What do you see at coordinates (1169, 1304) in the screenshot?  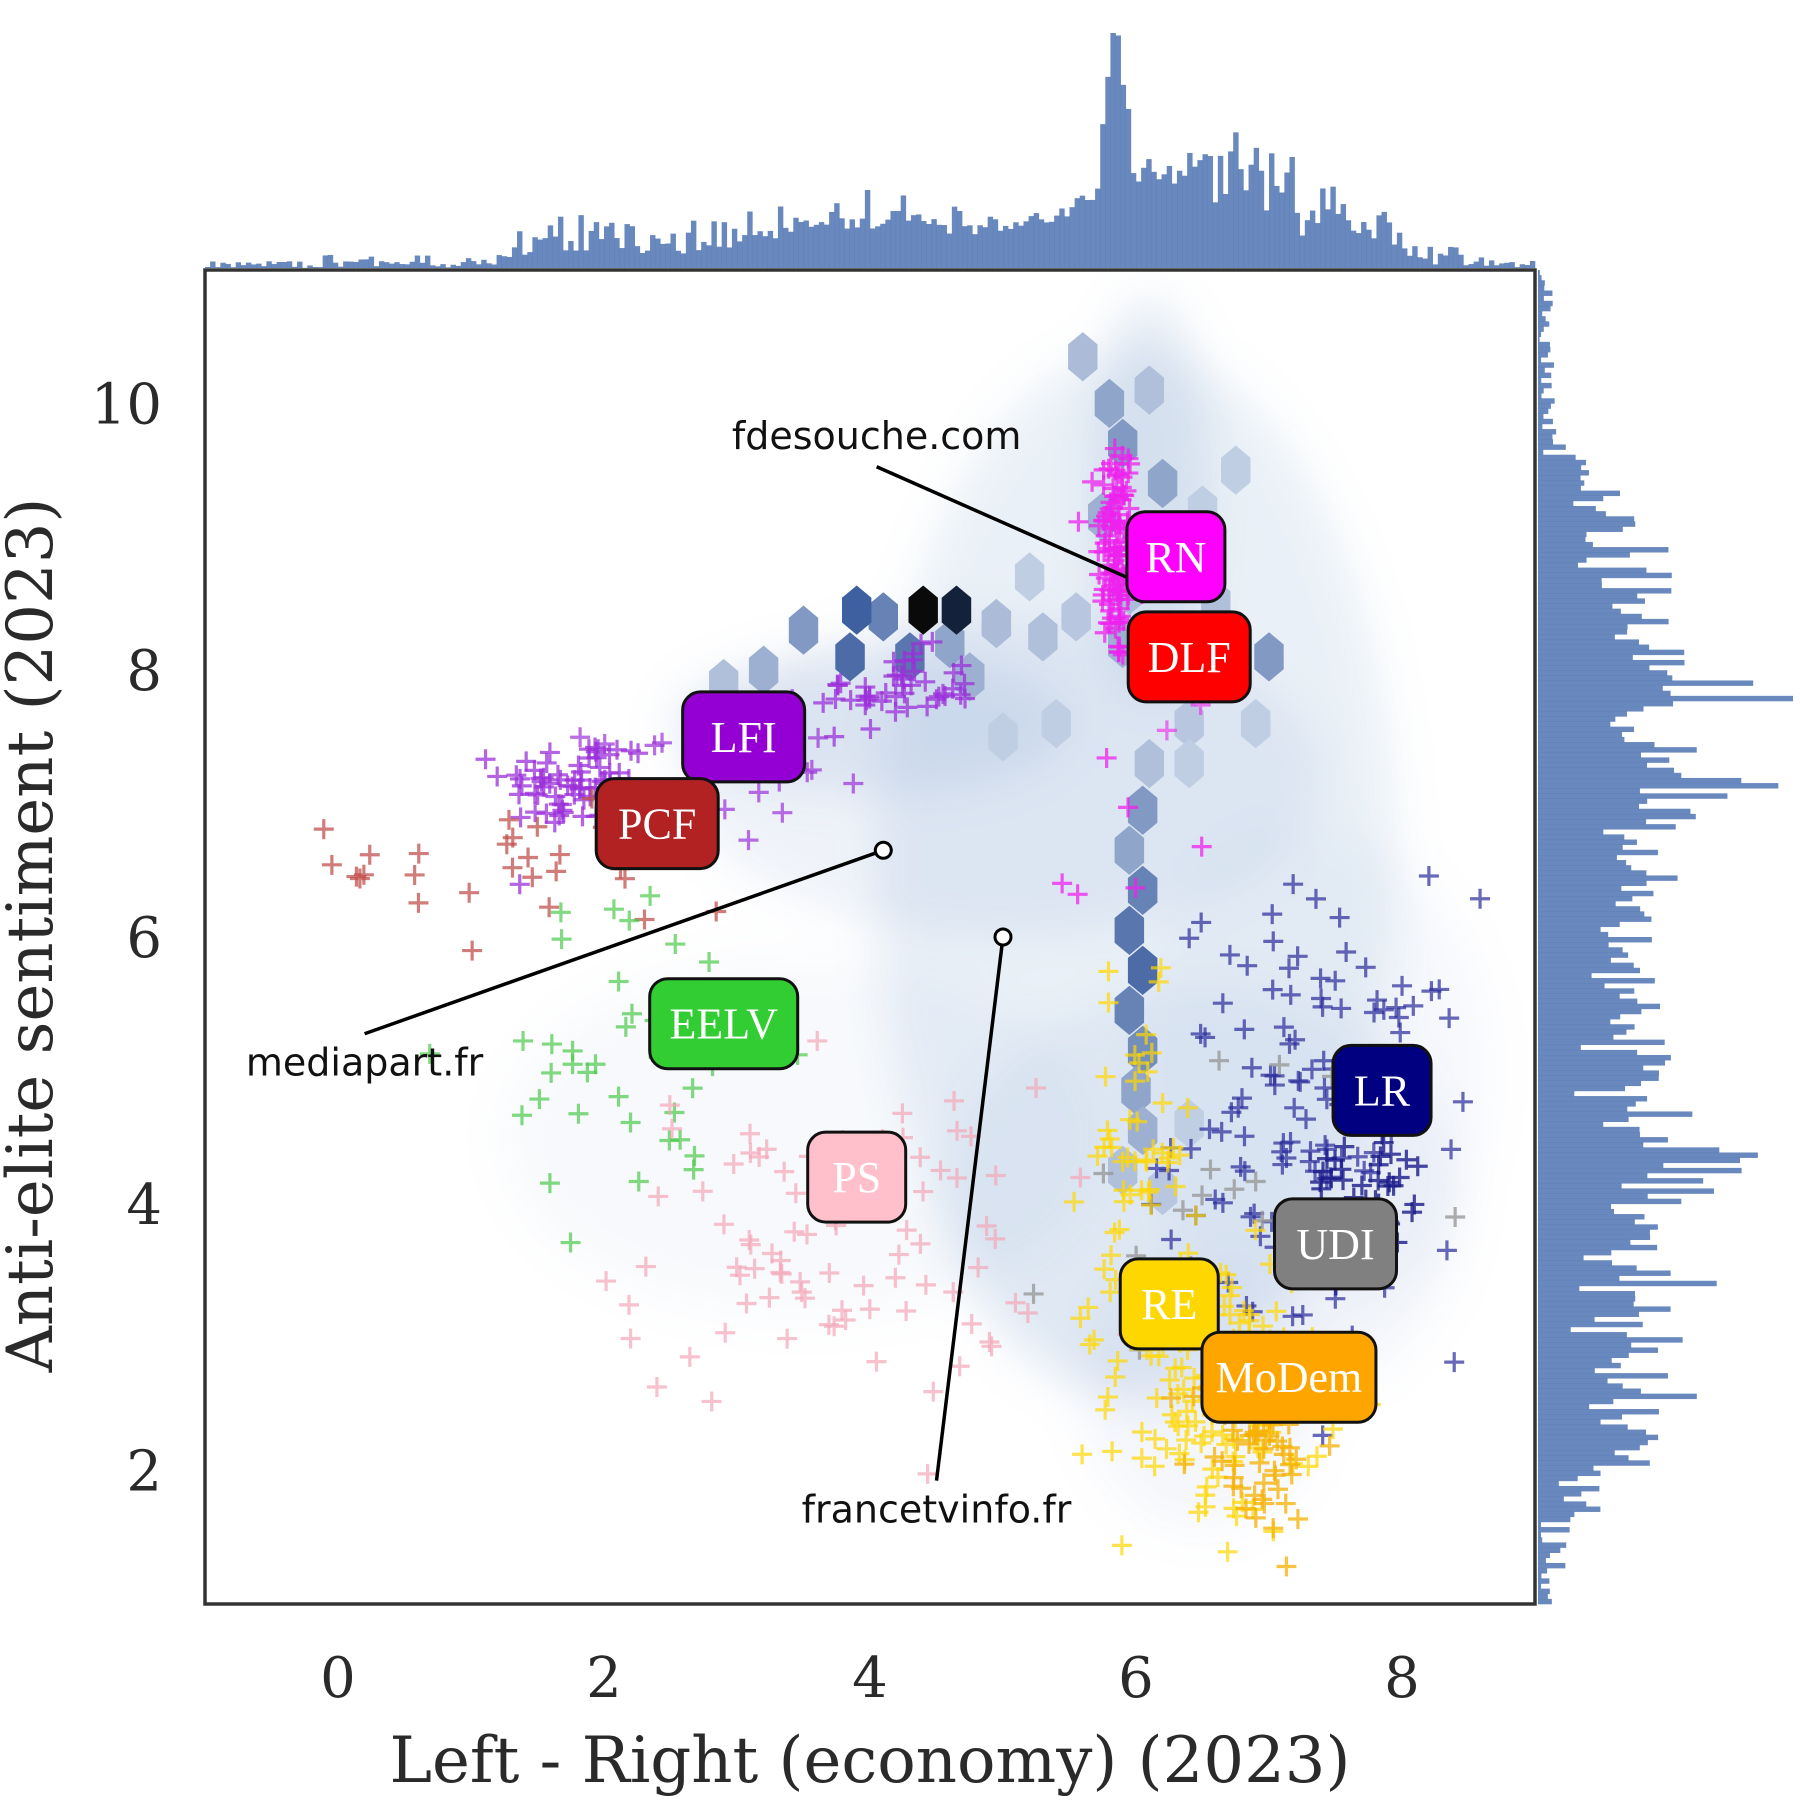 I see `party-label-re: RE` at bounding box center [1169, 1304].